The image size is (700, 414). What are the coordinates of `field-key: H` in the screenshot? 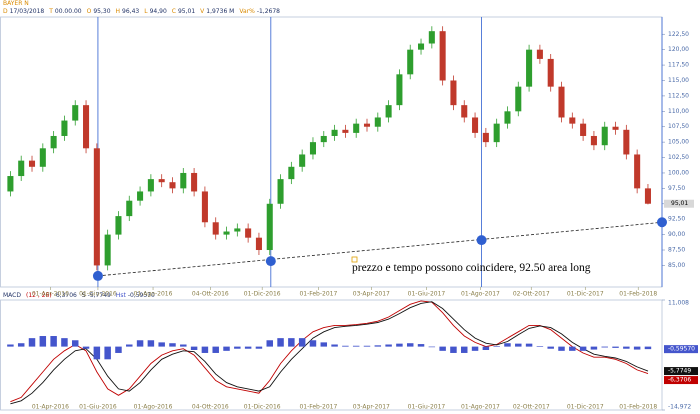 It's located at (118, 11).